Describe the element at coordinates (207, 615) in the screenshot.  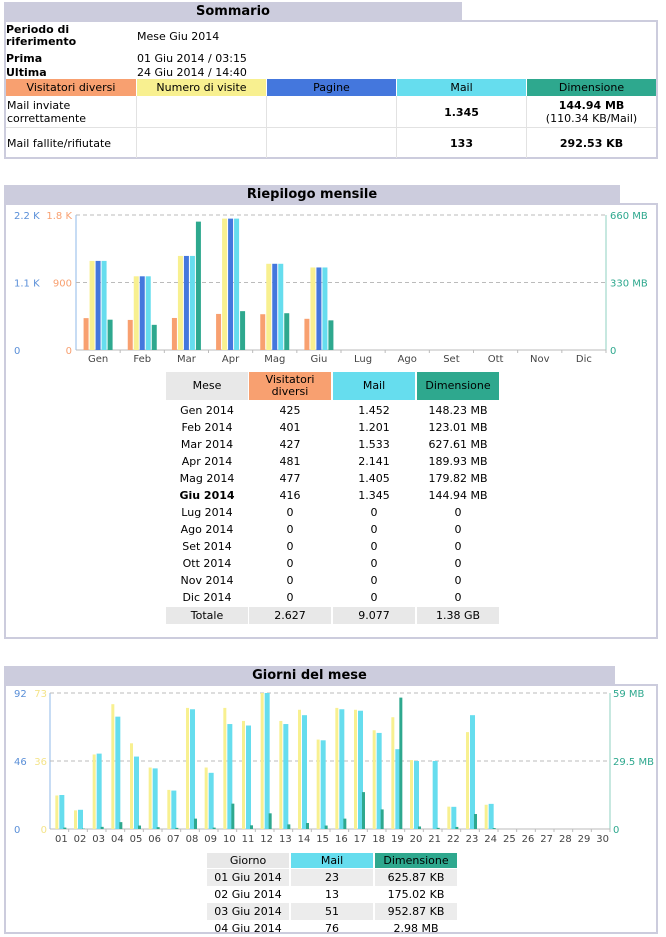
I see `monthly-table-total: Totale` at that location.